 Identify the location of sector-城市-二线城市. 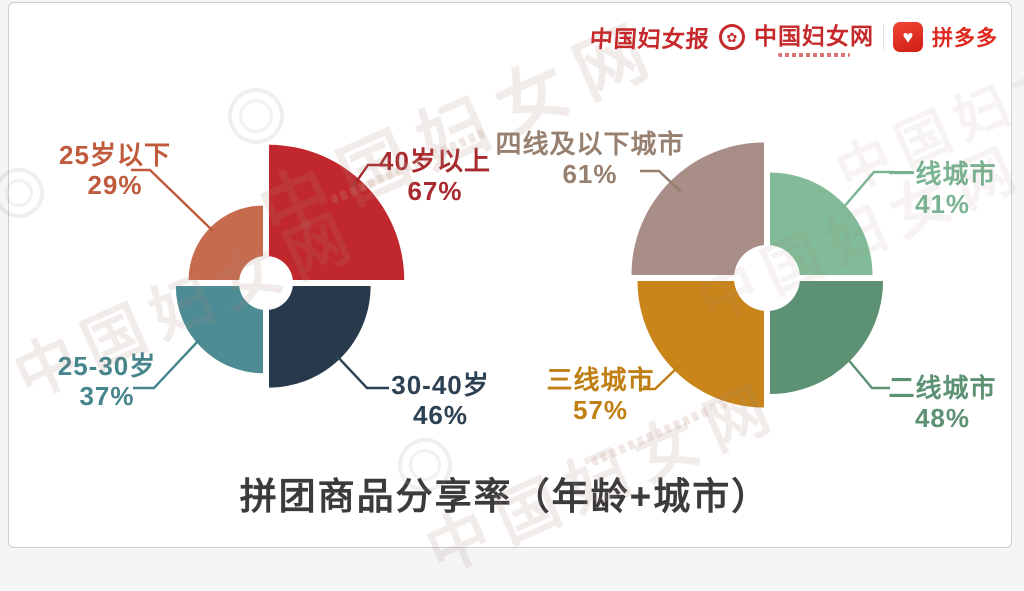
(826, 337).